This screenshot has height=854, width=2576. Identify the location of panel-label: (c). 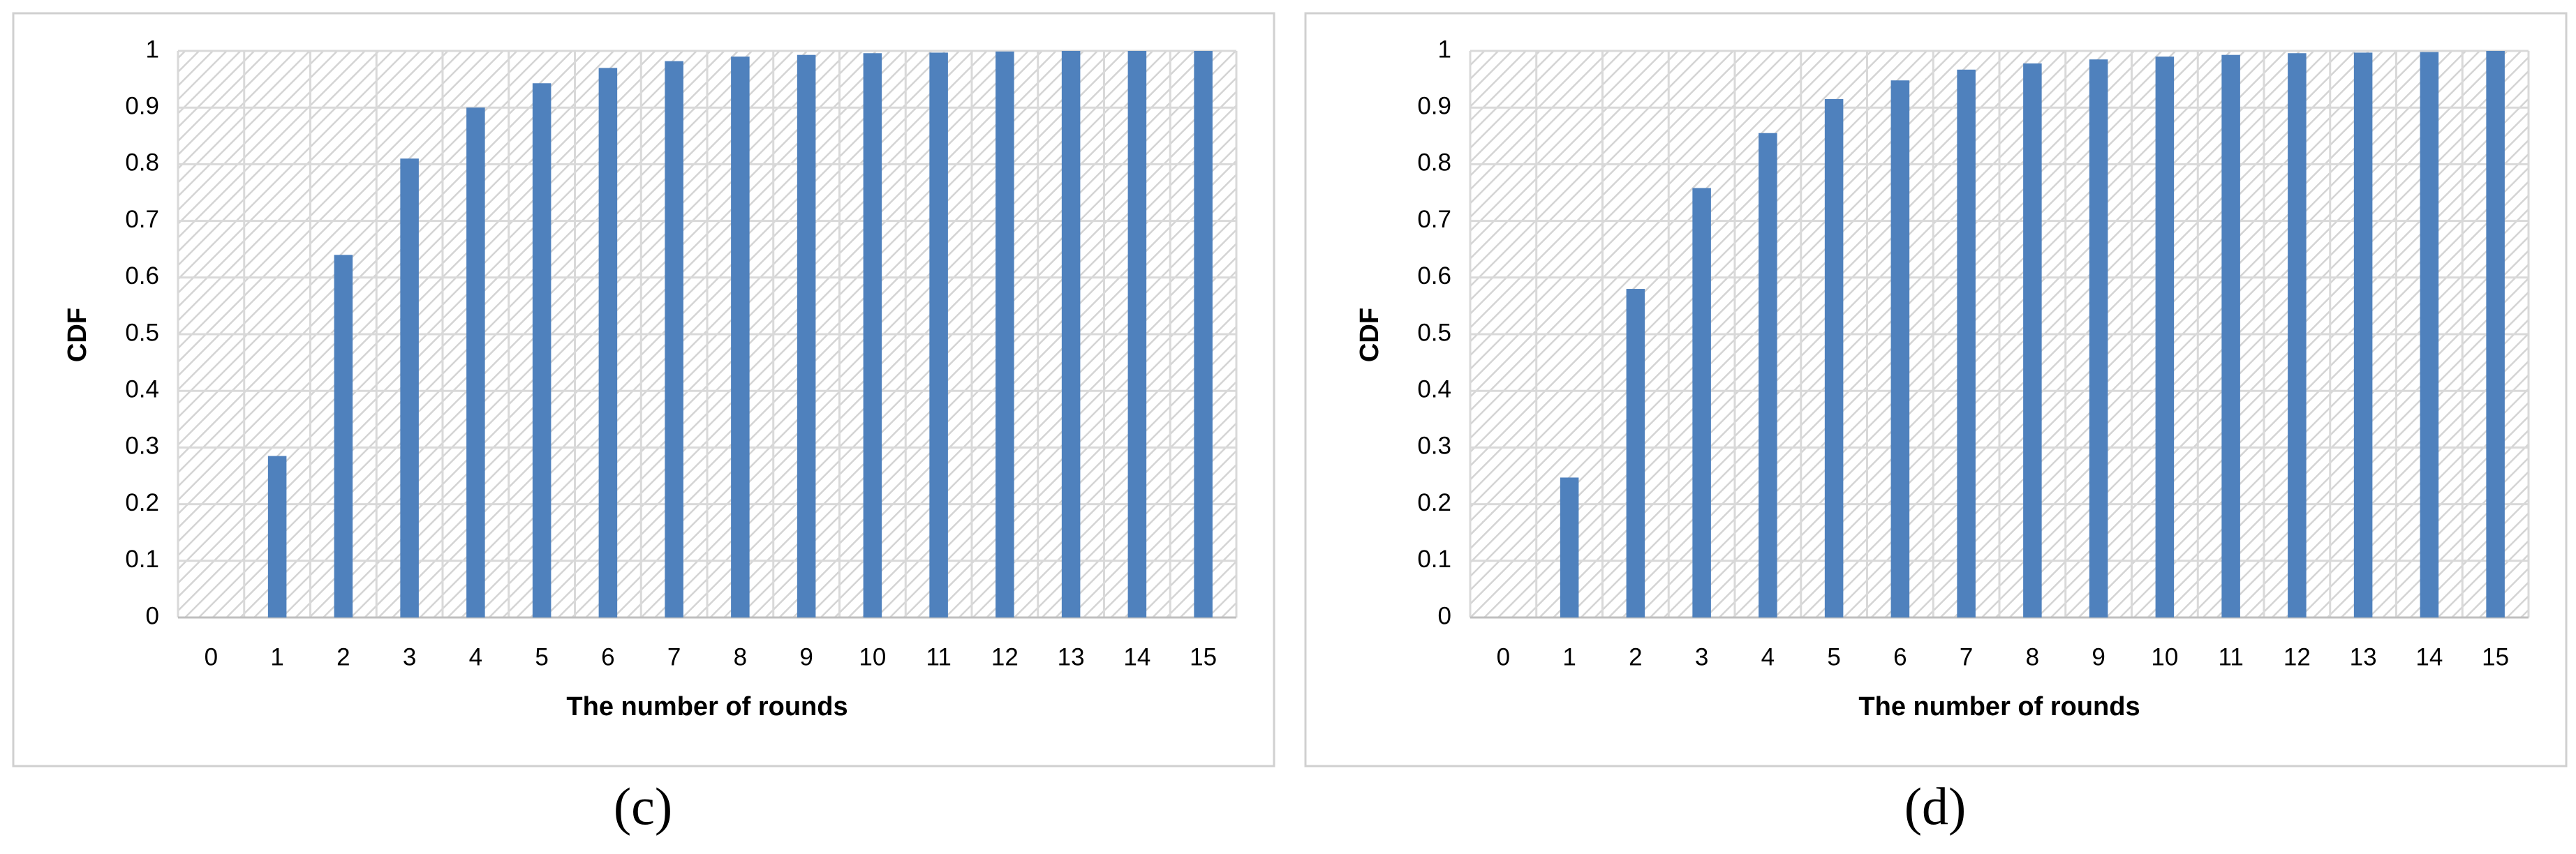
(643, 806).